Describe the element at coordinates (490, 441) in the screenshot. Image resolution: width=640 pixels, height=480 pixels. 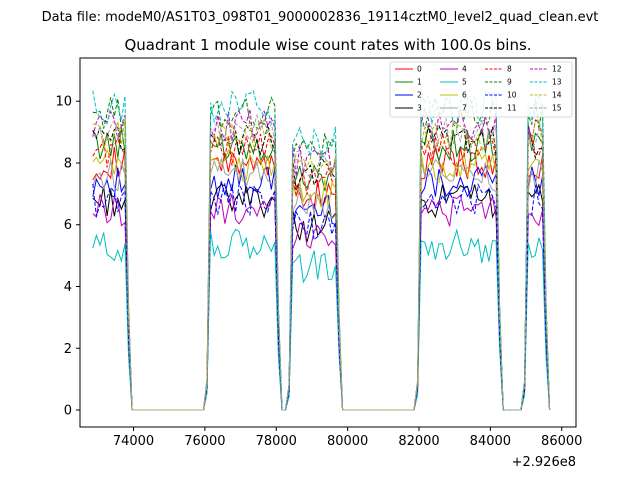
I see `x-tick-label: 84000` at that location.